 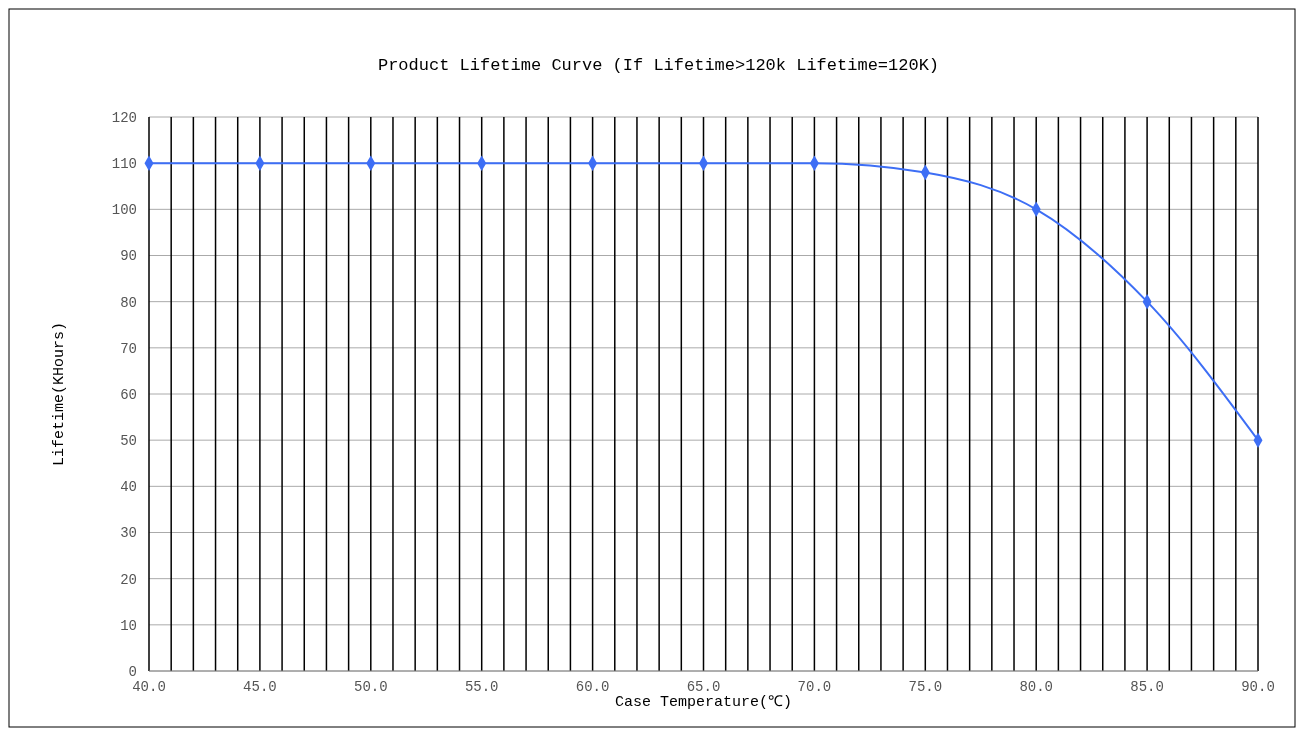 What do you see at coordinates (592, 687) in the screenshot?
I see `x-tick-label: 60.0` at bounding box center [592, 687].